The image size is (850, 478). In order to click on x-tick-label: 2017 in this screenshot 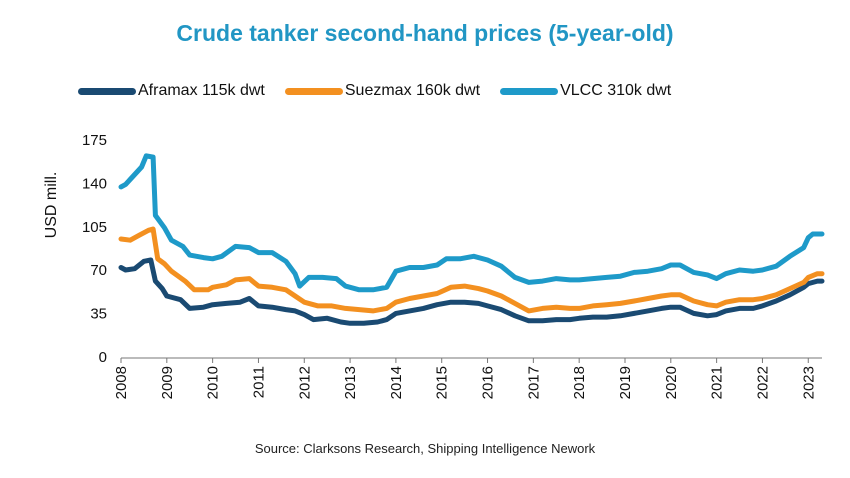, I will do `click(533, 382)`.